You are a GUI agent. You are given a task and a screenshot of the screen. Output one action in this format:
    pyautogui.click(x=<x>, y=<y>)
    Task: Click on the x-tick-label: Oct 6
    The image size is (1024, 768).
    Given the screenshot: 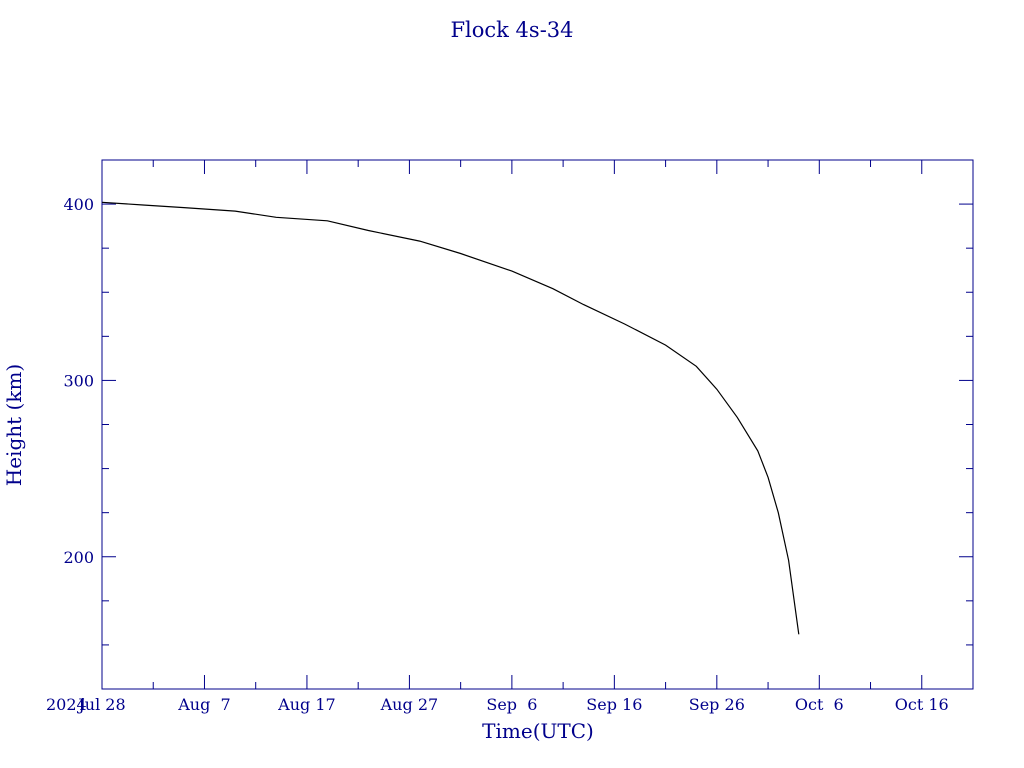 What is the action you would take?
    pyautogui.click(x=819, y=704)
    